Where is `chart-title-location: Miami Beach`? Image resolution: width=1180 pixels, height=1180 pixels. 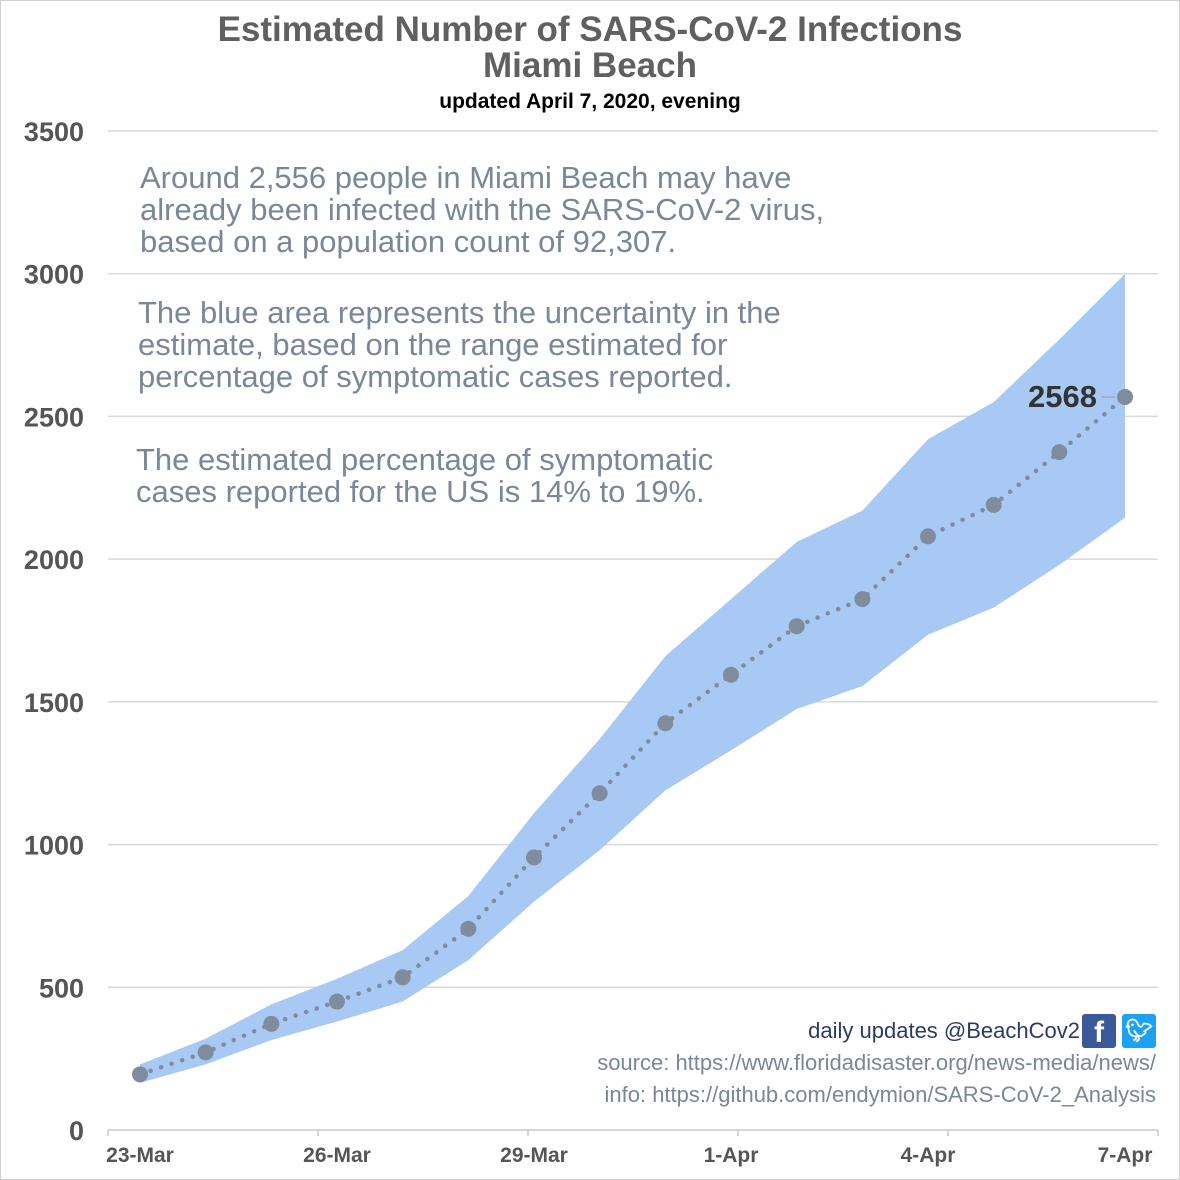
chart-title-location: Miami Beach is located at coordinates (590, 65).